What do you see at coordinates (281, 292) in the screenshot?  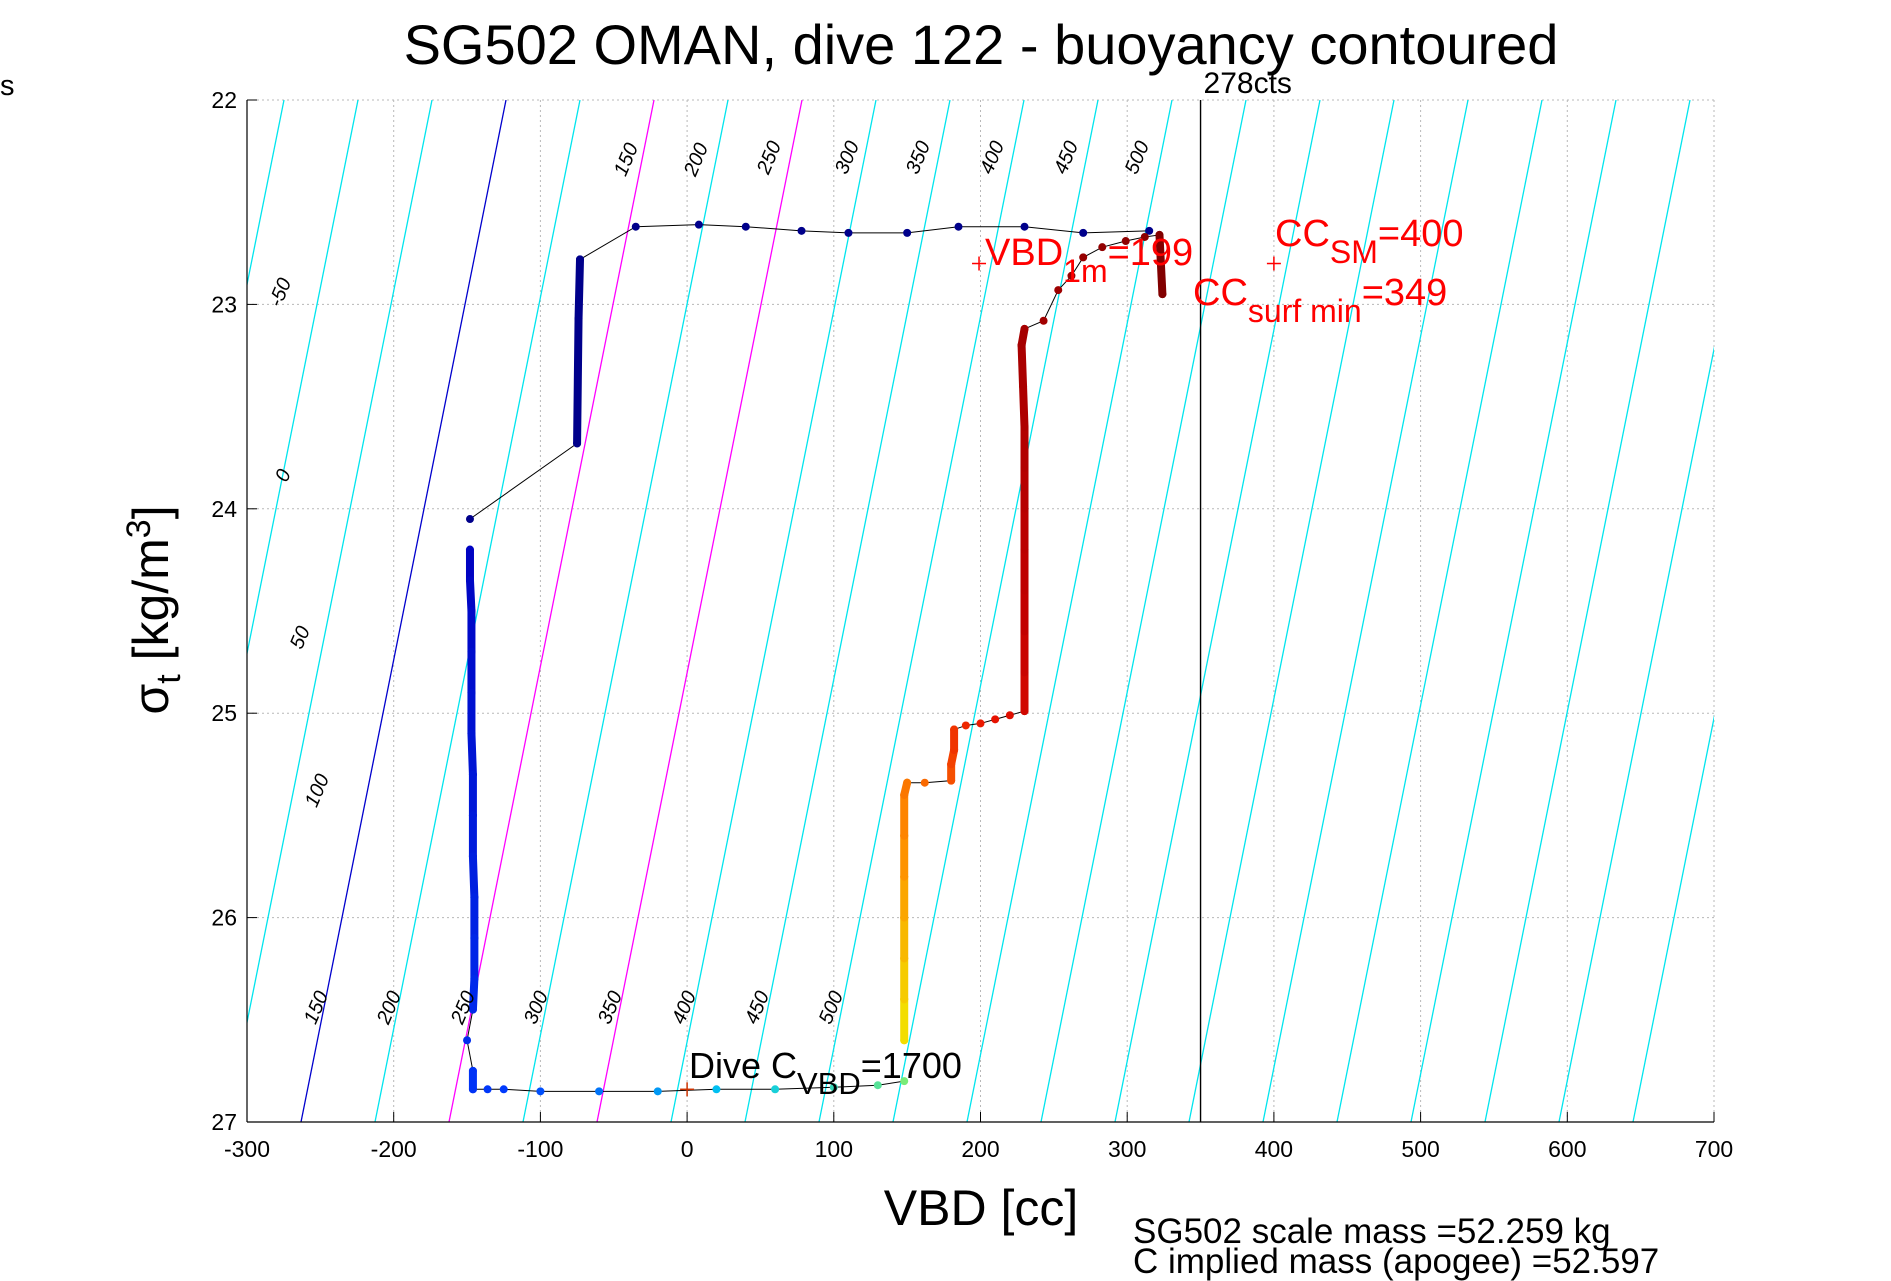 I see `contour-label: -50` at bounding box center [281, 292].